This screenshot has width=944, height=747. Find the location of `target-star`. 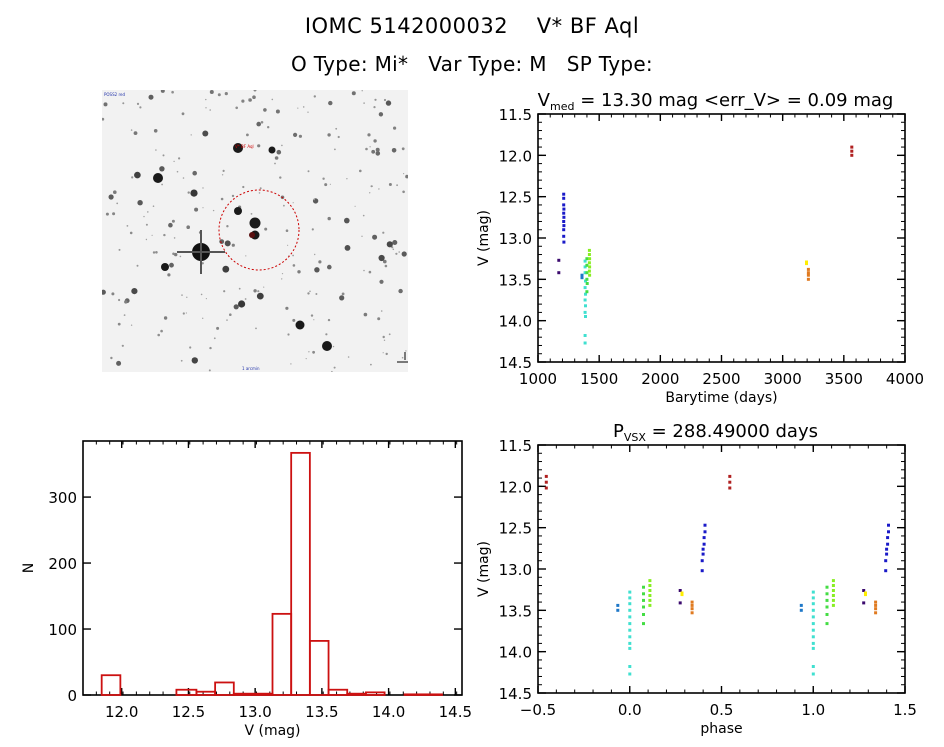

target-star is located at coordinates (252, 235).